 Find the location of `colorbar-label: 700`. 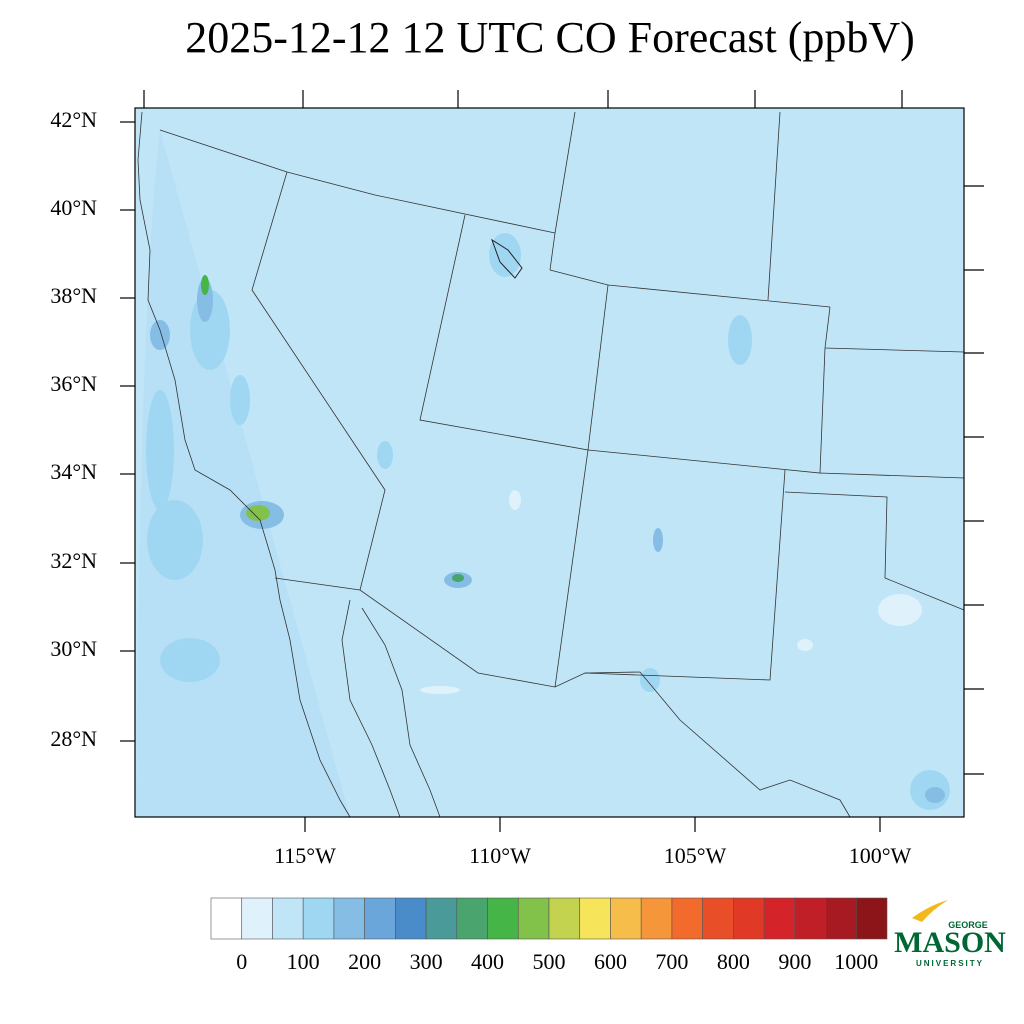

colorbar-label: 700 is located at coordinates (671, 961).